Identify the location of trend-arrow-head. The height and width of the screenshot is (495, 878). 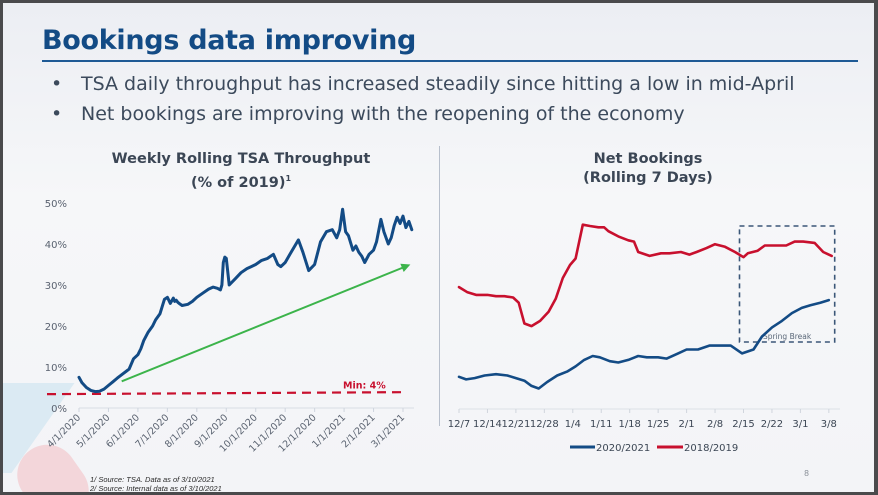
(405, 268).